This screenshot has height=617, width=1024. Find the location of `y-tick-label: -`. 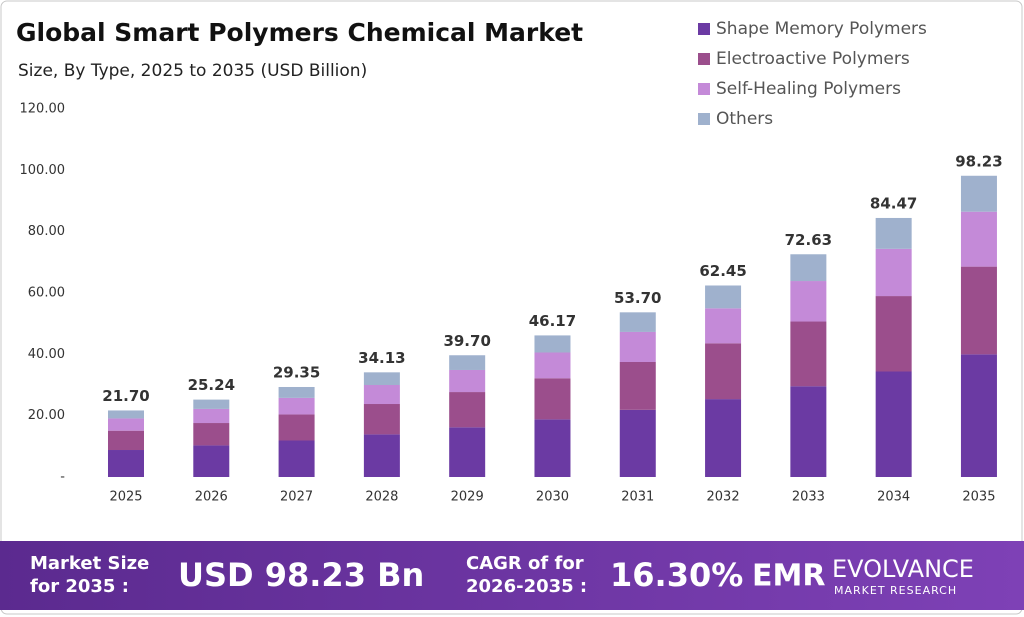

y-tick-label: - is located at coordinates (62, 477).